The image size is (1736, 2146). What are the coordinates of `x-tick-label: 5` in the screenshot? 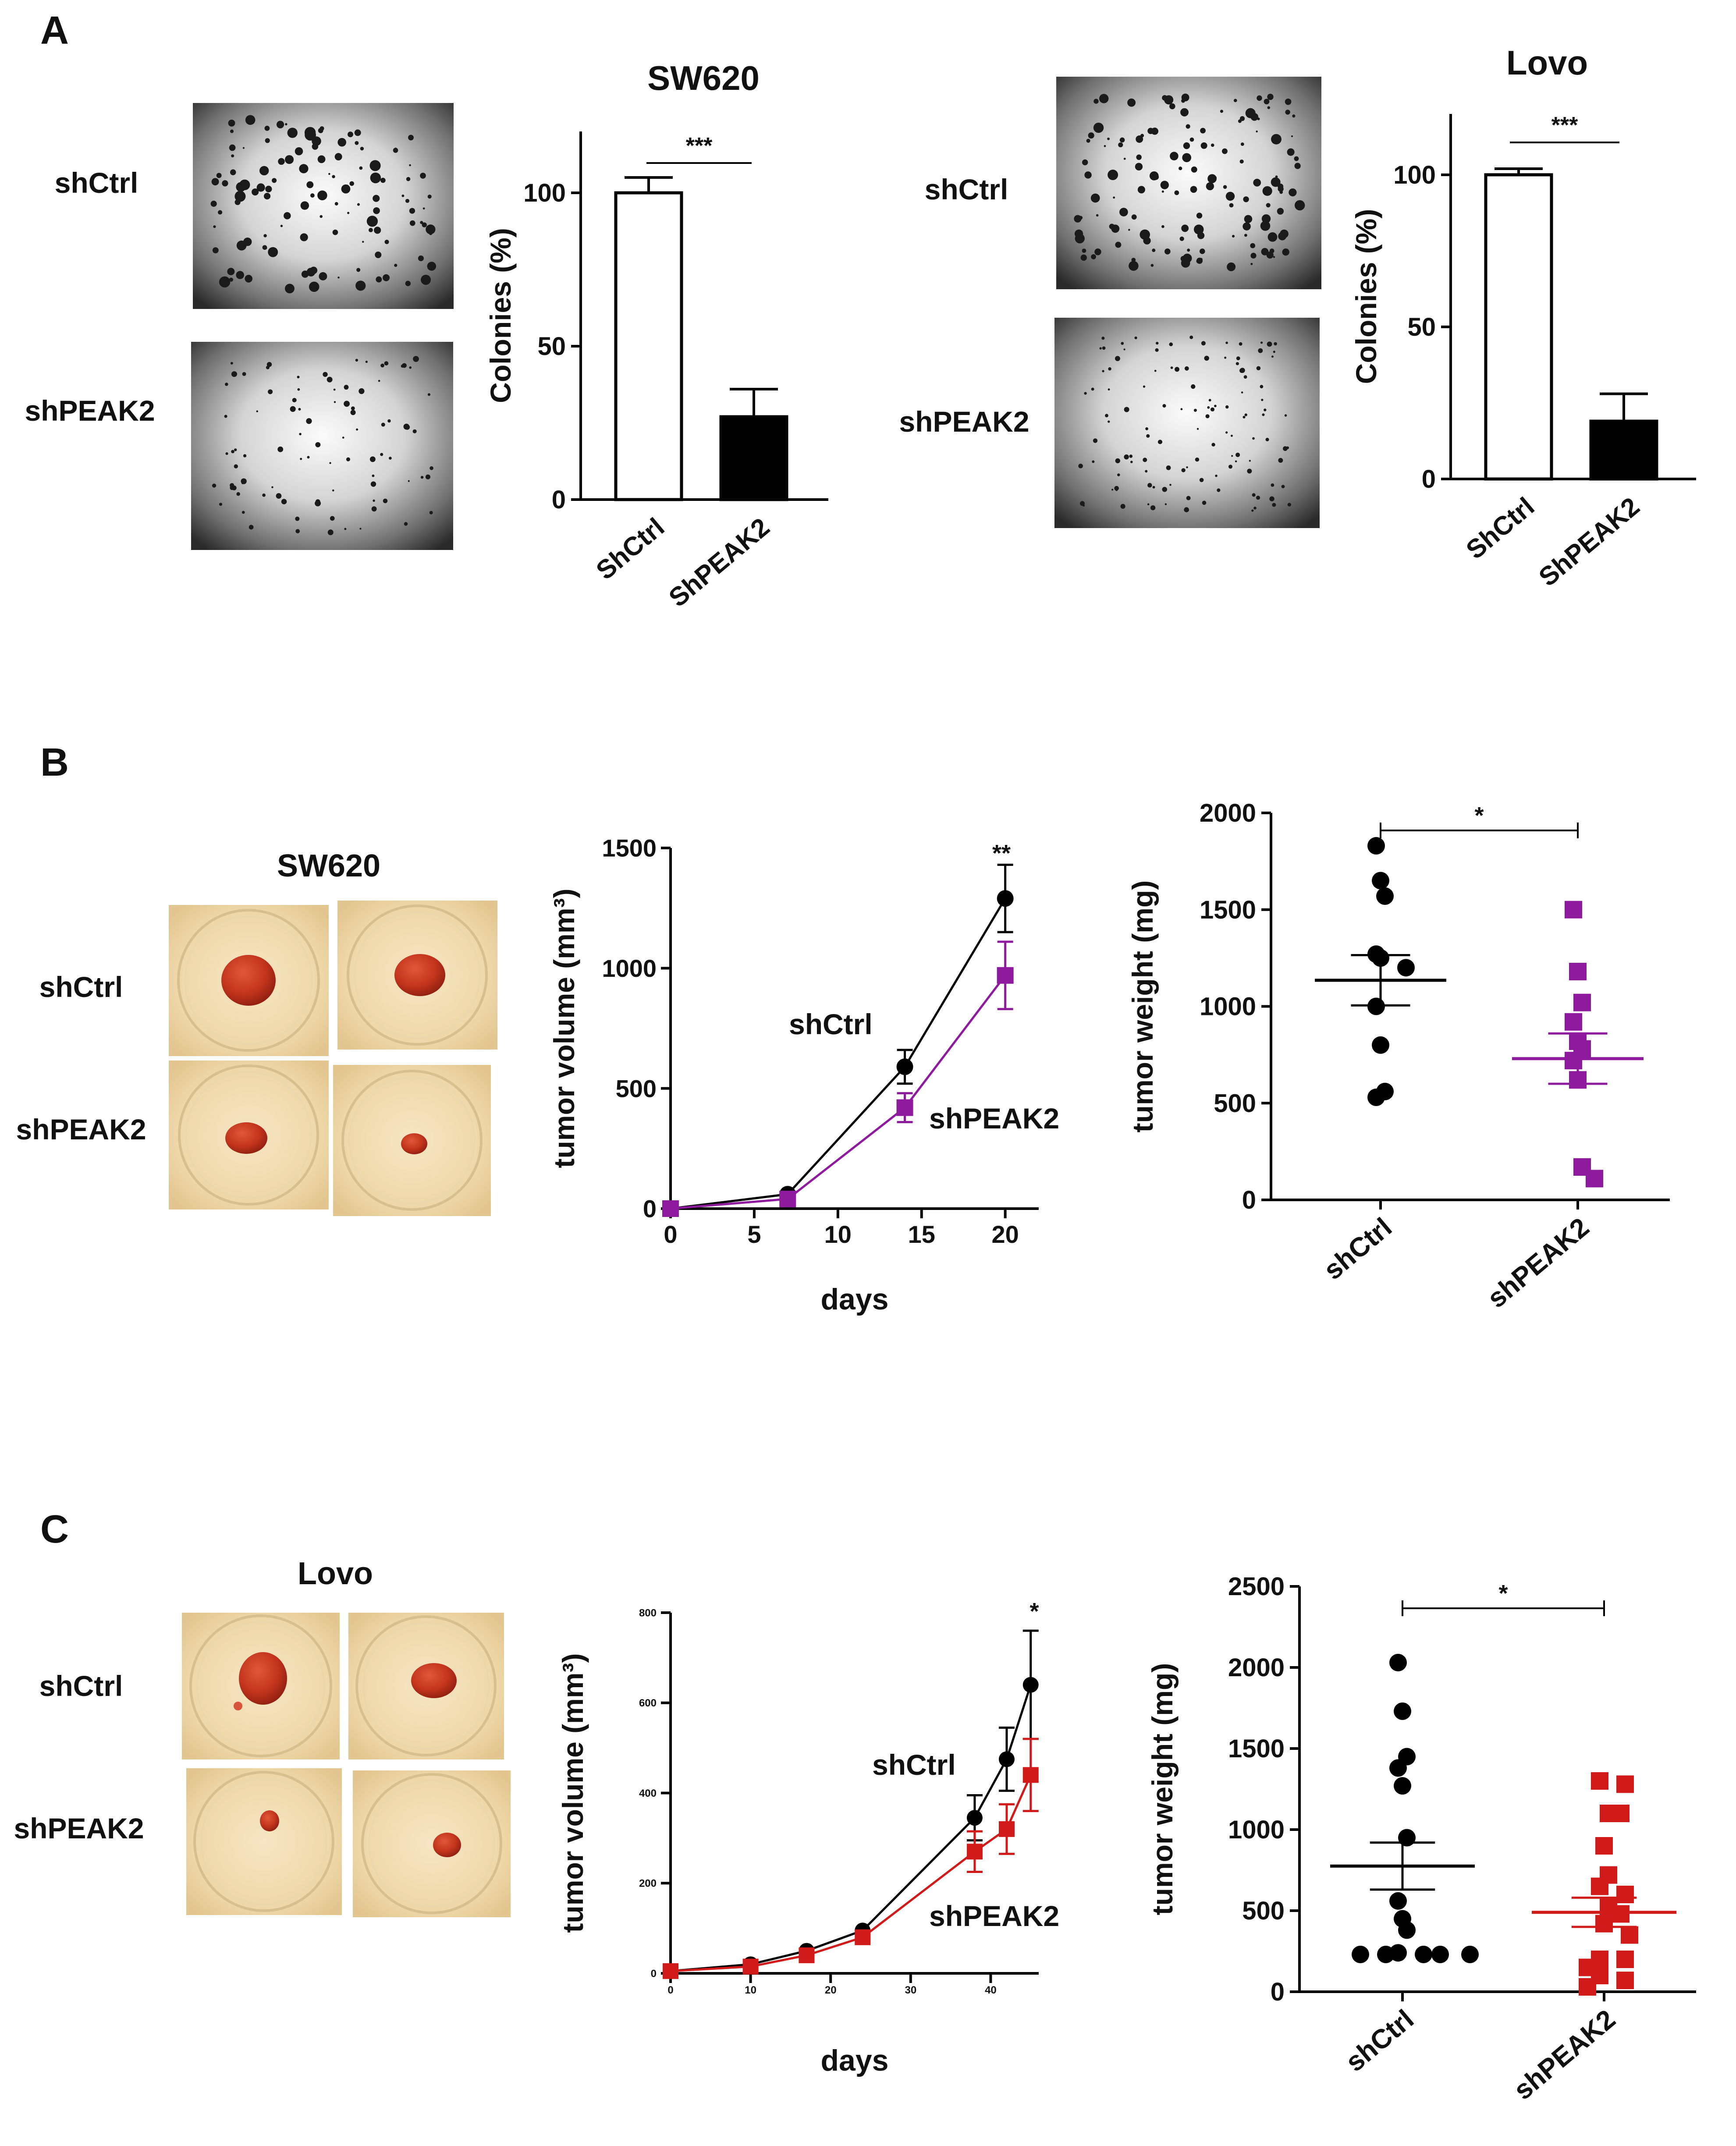 It's located at (754, 1234).